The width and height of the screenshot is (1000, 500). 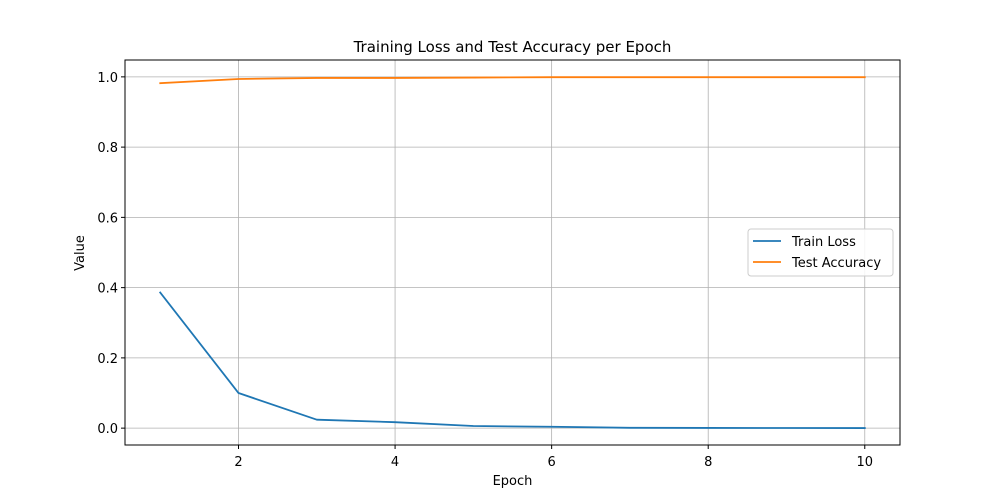 I want to click on x-tick-label: 10, so click(x=864, y=462).